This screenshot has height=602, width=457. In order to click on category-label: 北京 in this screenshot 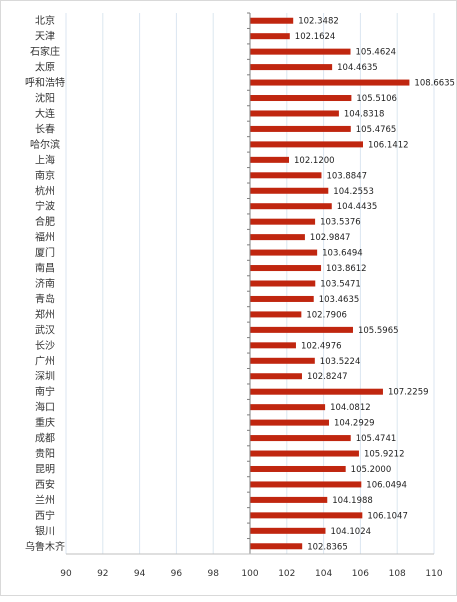, I will do `click(45, 20)`.